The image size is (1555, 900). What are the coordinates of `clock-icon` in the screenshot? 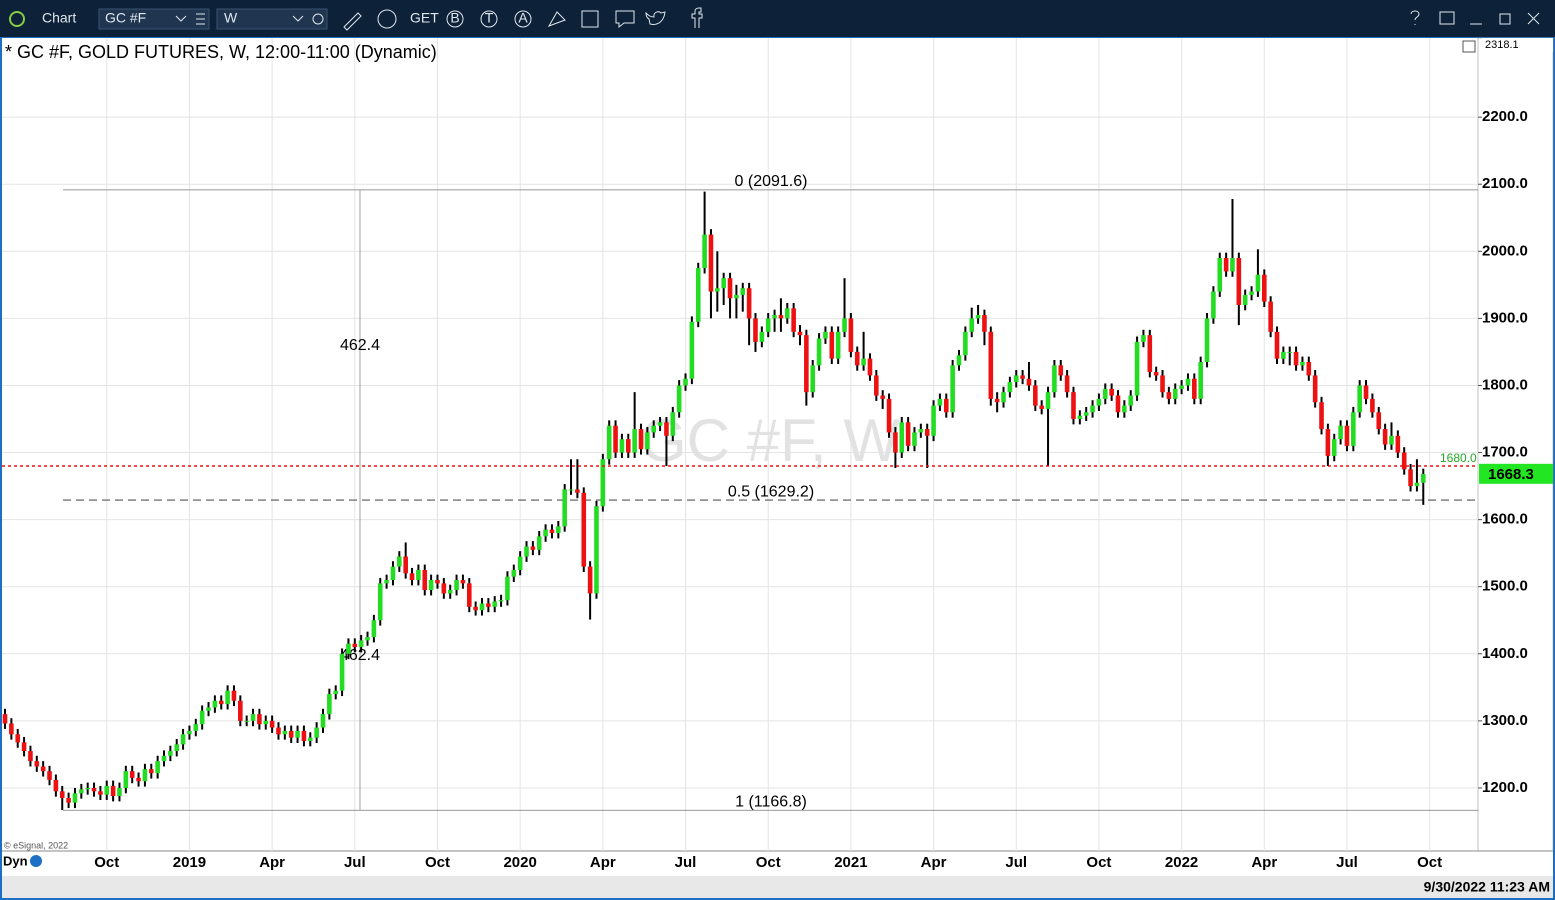 It's located at (318, 19).